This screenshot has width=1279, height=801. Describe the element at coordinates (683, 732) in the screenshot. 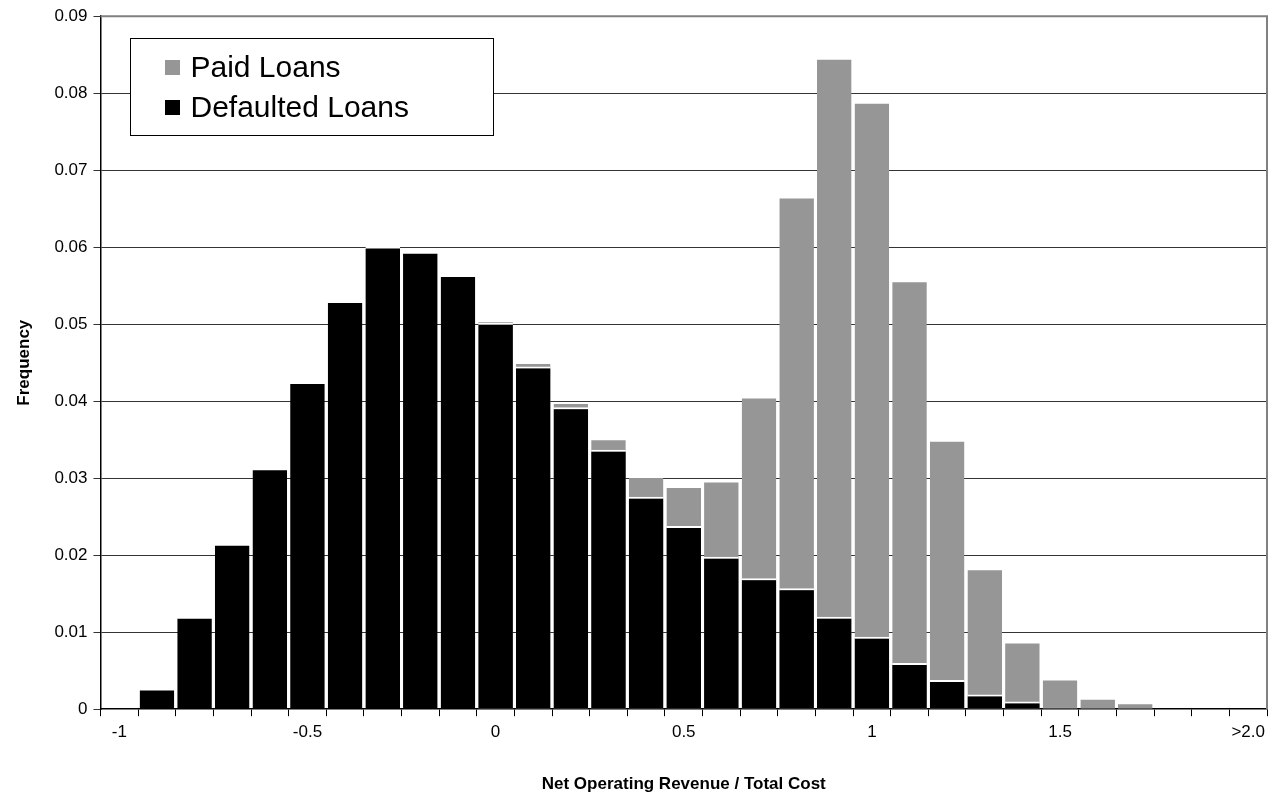

I see `x-tick-label: 0.5` at that location.